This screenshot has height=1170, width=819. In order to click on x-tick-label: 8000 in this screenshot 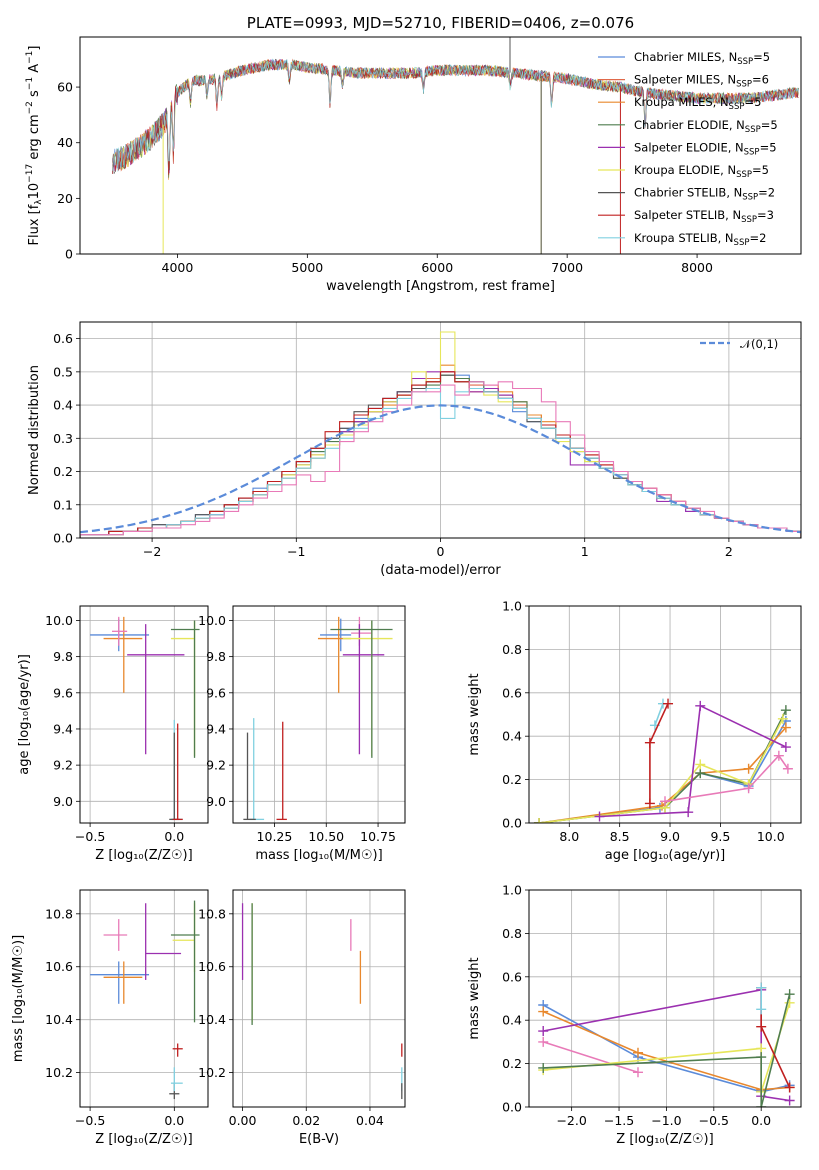, I will do `click(697, 267)`.